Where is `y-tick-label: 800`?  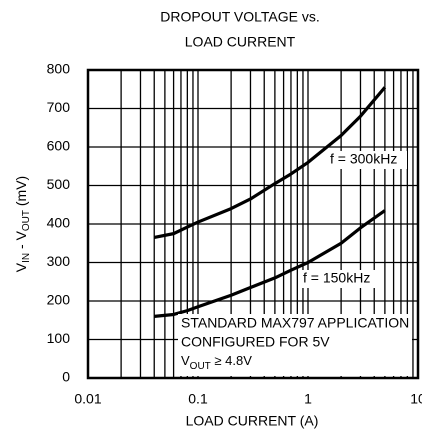 y-tick-label: 800 is located at coordinates (59, 69).